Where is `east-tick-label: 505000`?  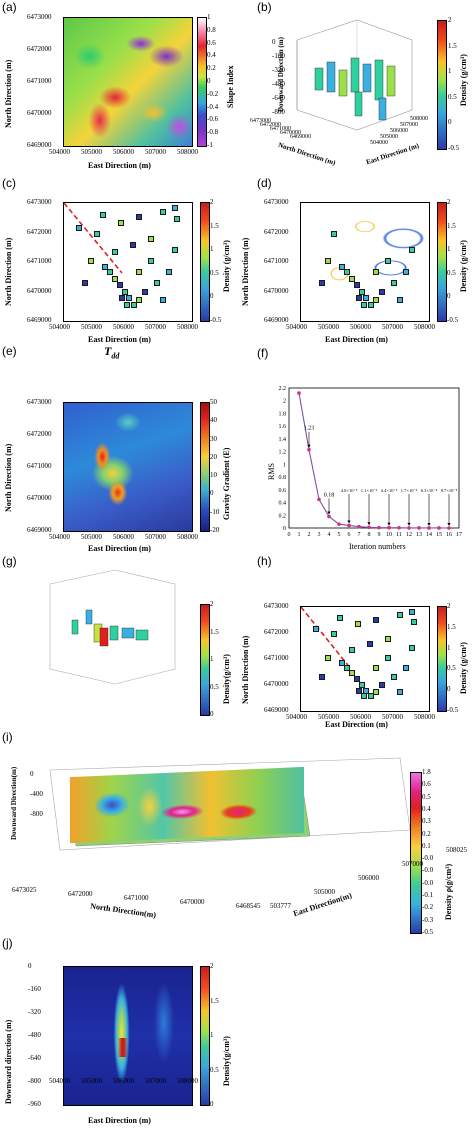 east-tick-label: 505000 is located at coordinates (324, 892).